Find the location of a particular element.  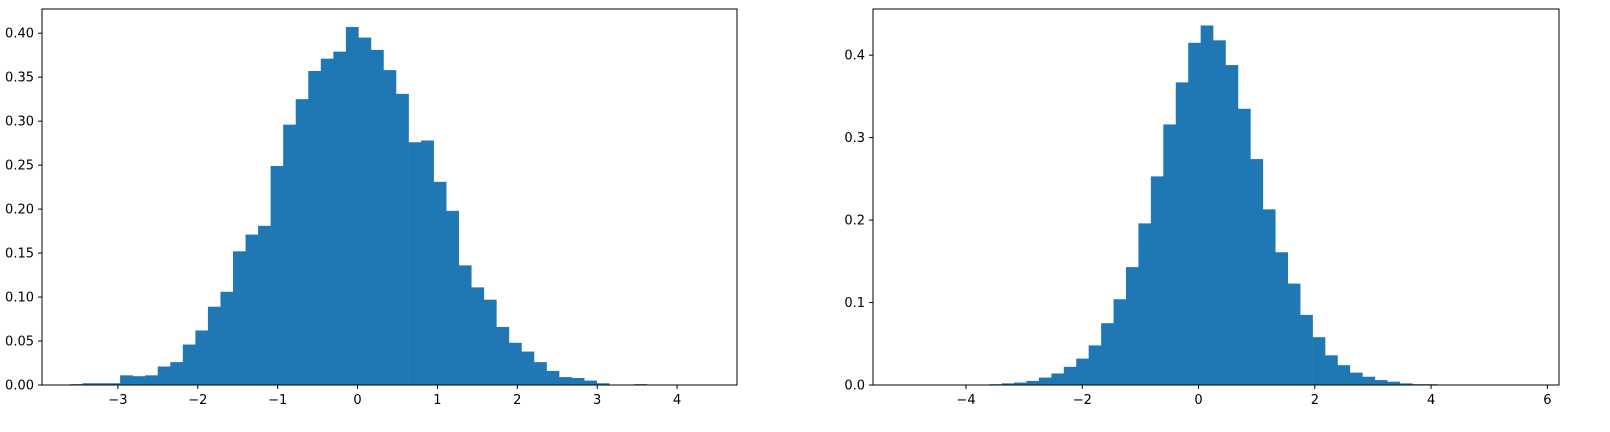

chart-2-ytick-label: 0.0 is located at coordinates (854, 386).